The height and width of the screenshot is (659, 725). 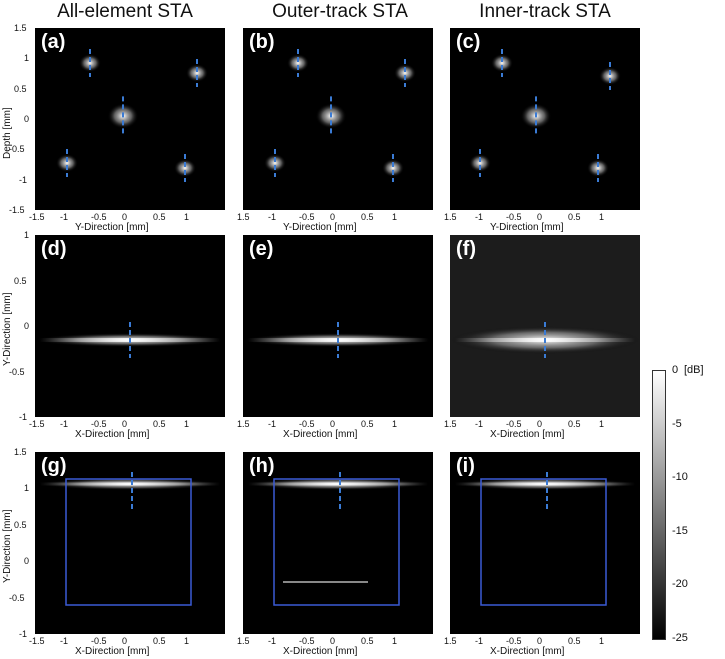 I want to click on y-tick-label: -1.5, so click(x=17, y=210).